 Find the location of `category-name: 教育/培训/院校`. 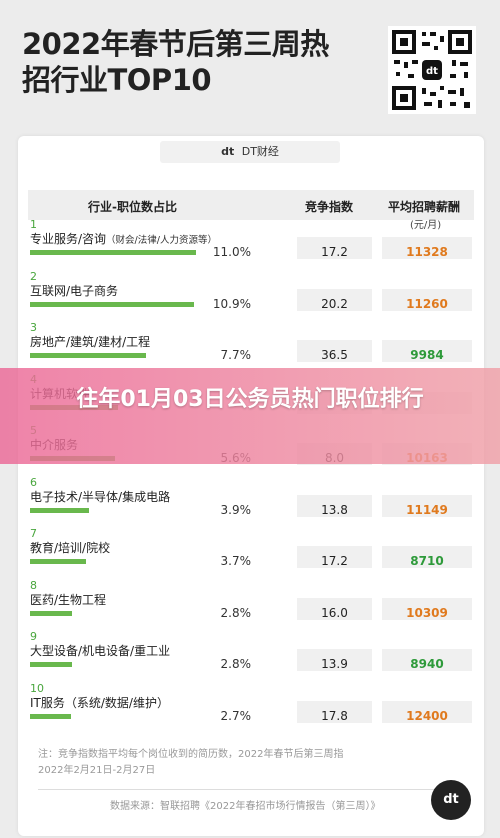

category-name: 教育/培训/院校 is located at coordinates (70, 548).